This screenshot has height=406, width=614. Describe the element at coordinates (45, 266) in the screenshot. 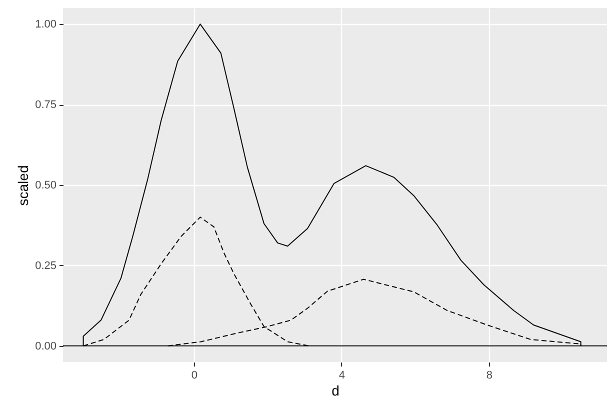

I see `y-tick-label: 0.25` at that location.